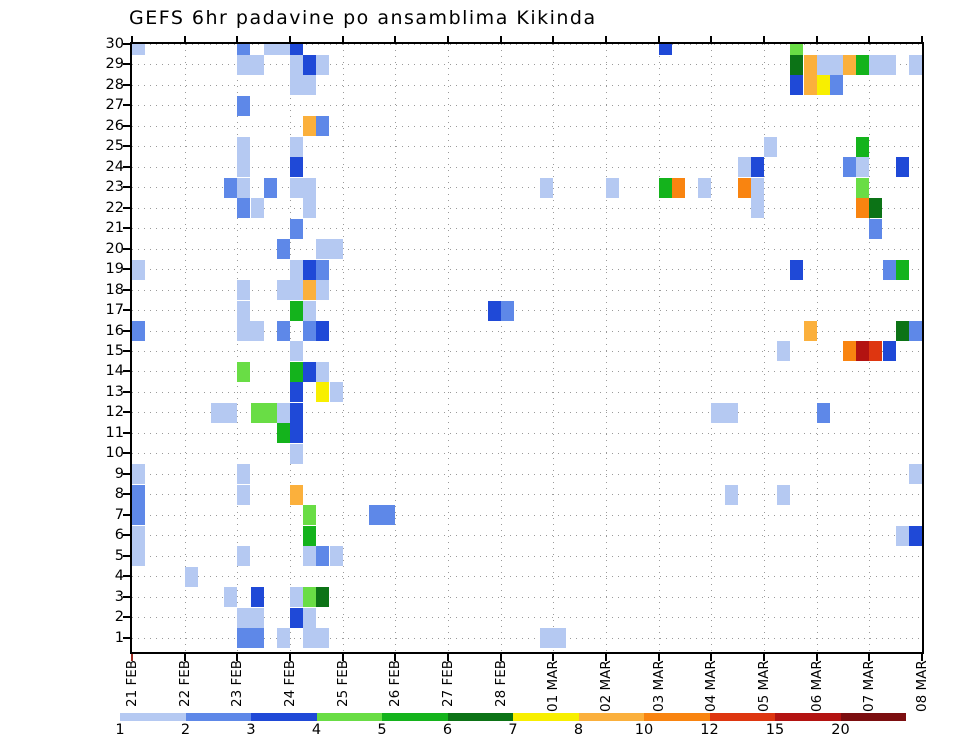 Image resolution: width=960 pixels, height=742 pixels. Describe the element at coordinates (184, 684) in the screenshot. I see `x-axis-label: 22 FEB` at that location.